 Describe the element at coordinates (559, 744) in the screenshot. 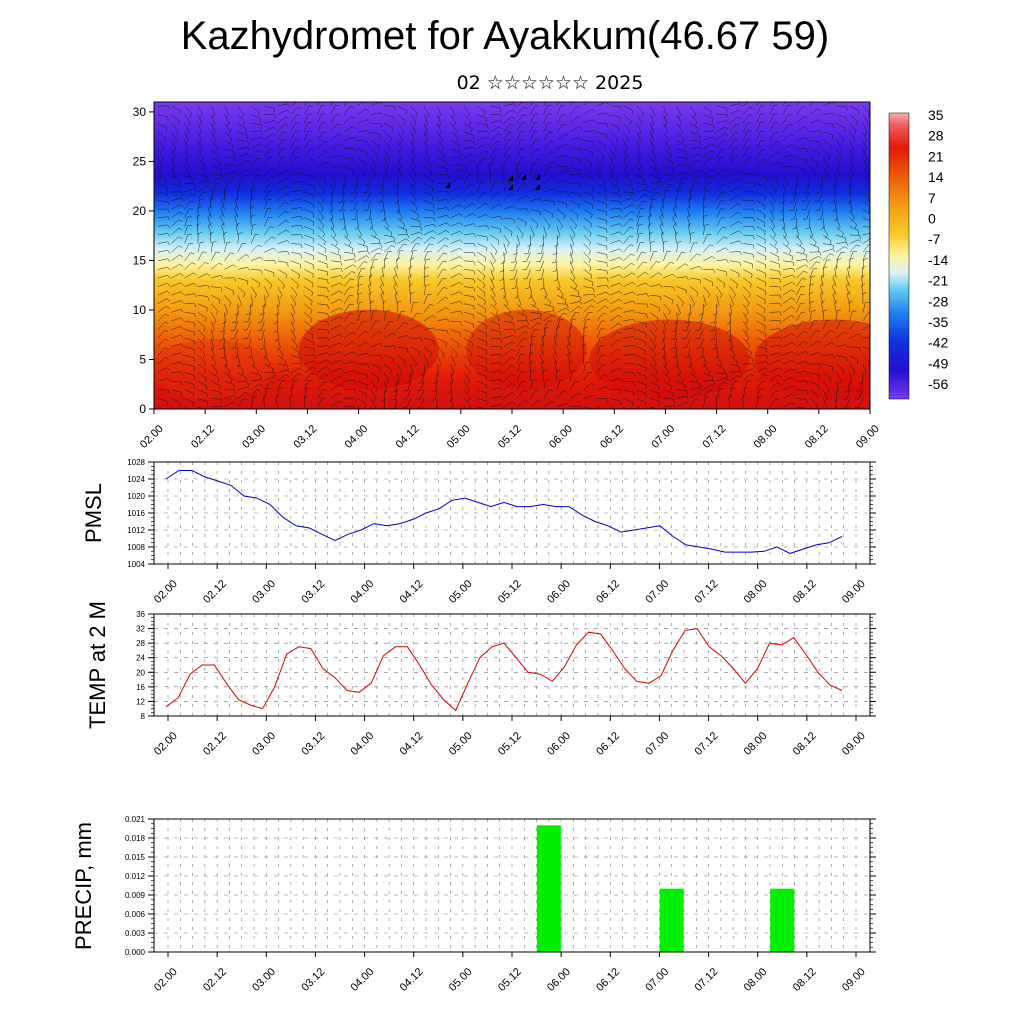

I see `x-tick-label: 06.00` at that location.